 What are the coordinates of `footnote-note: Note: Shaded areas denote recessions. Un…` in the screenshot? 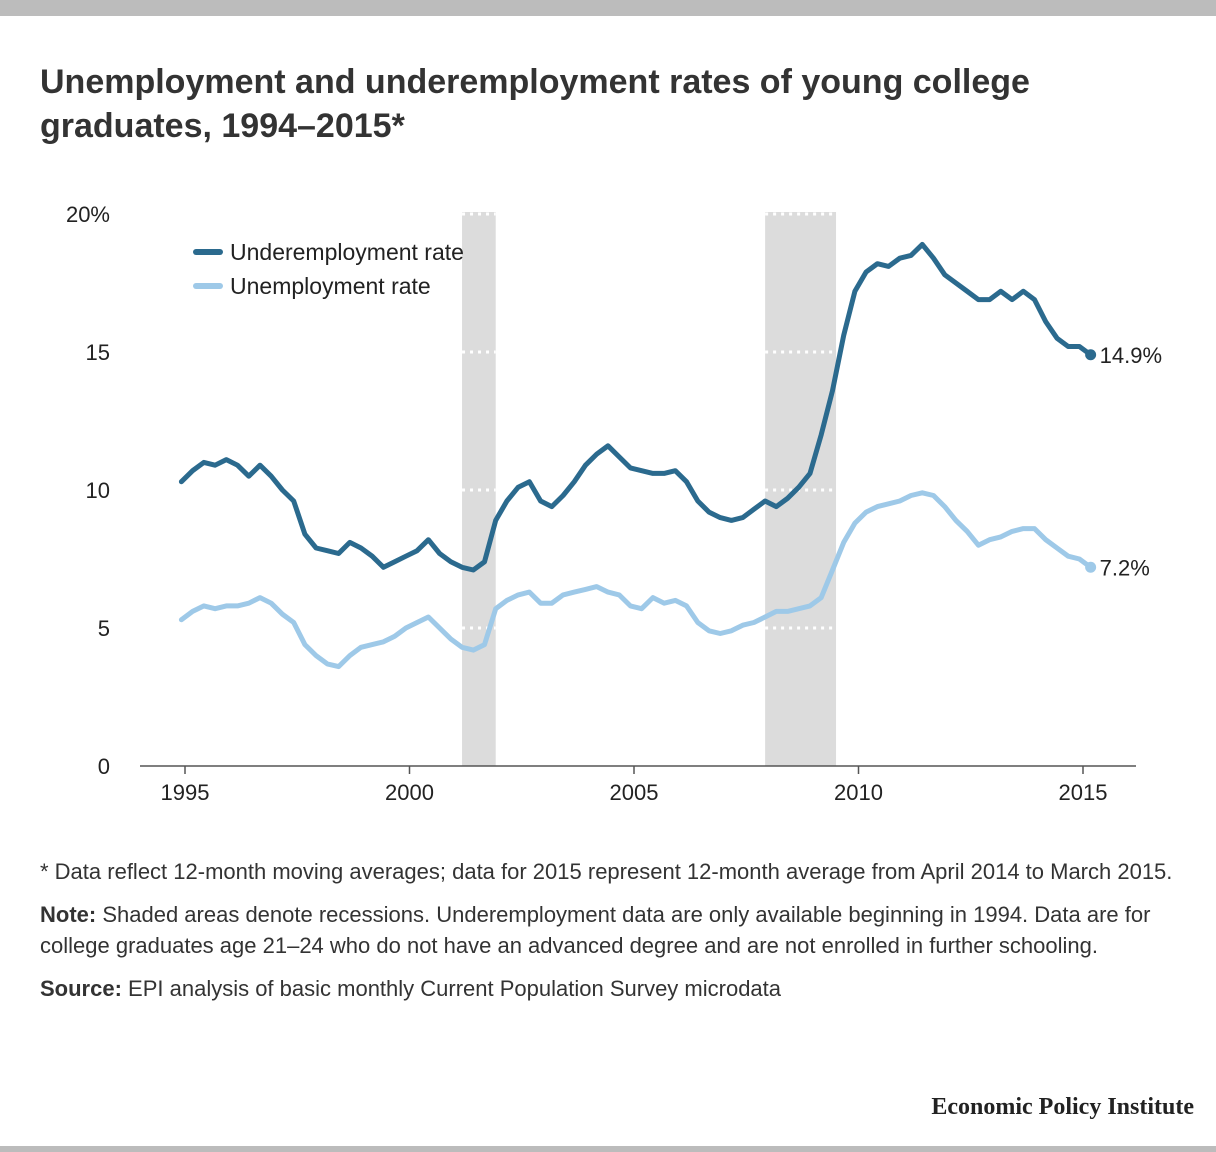 It's located at (615, 930).